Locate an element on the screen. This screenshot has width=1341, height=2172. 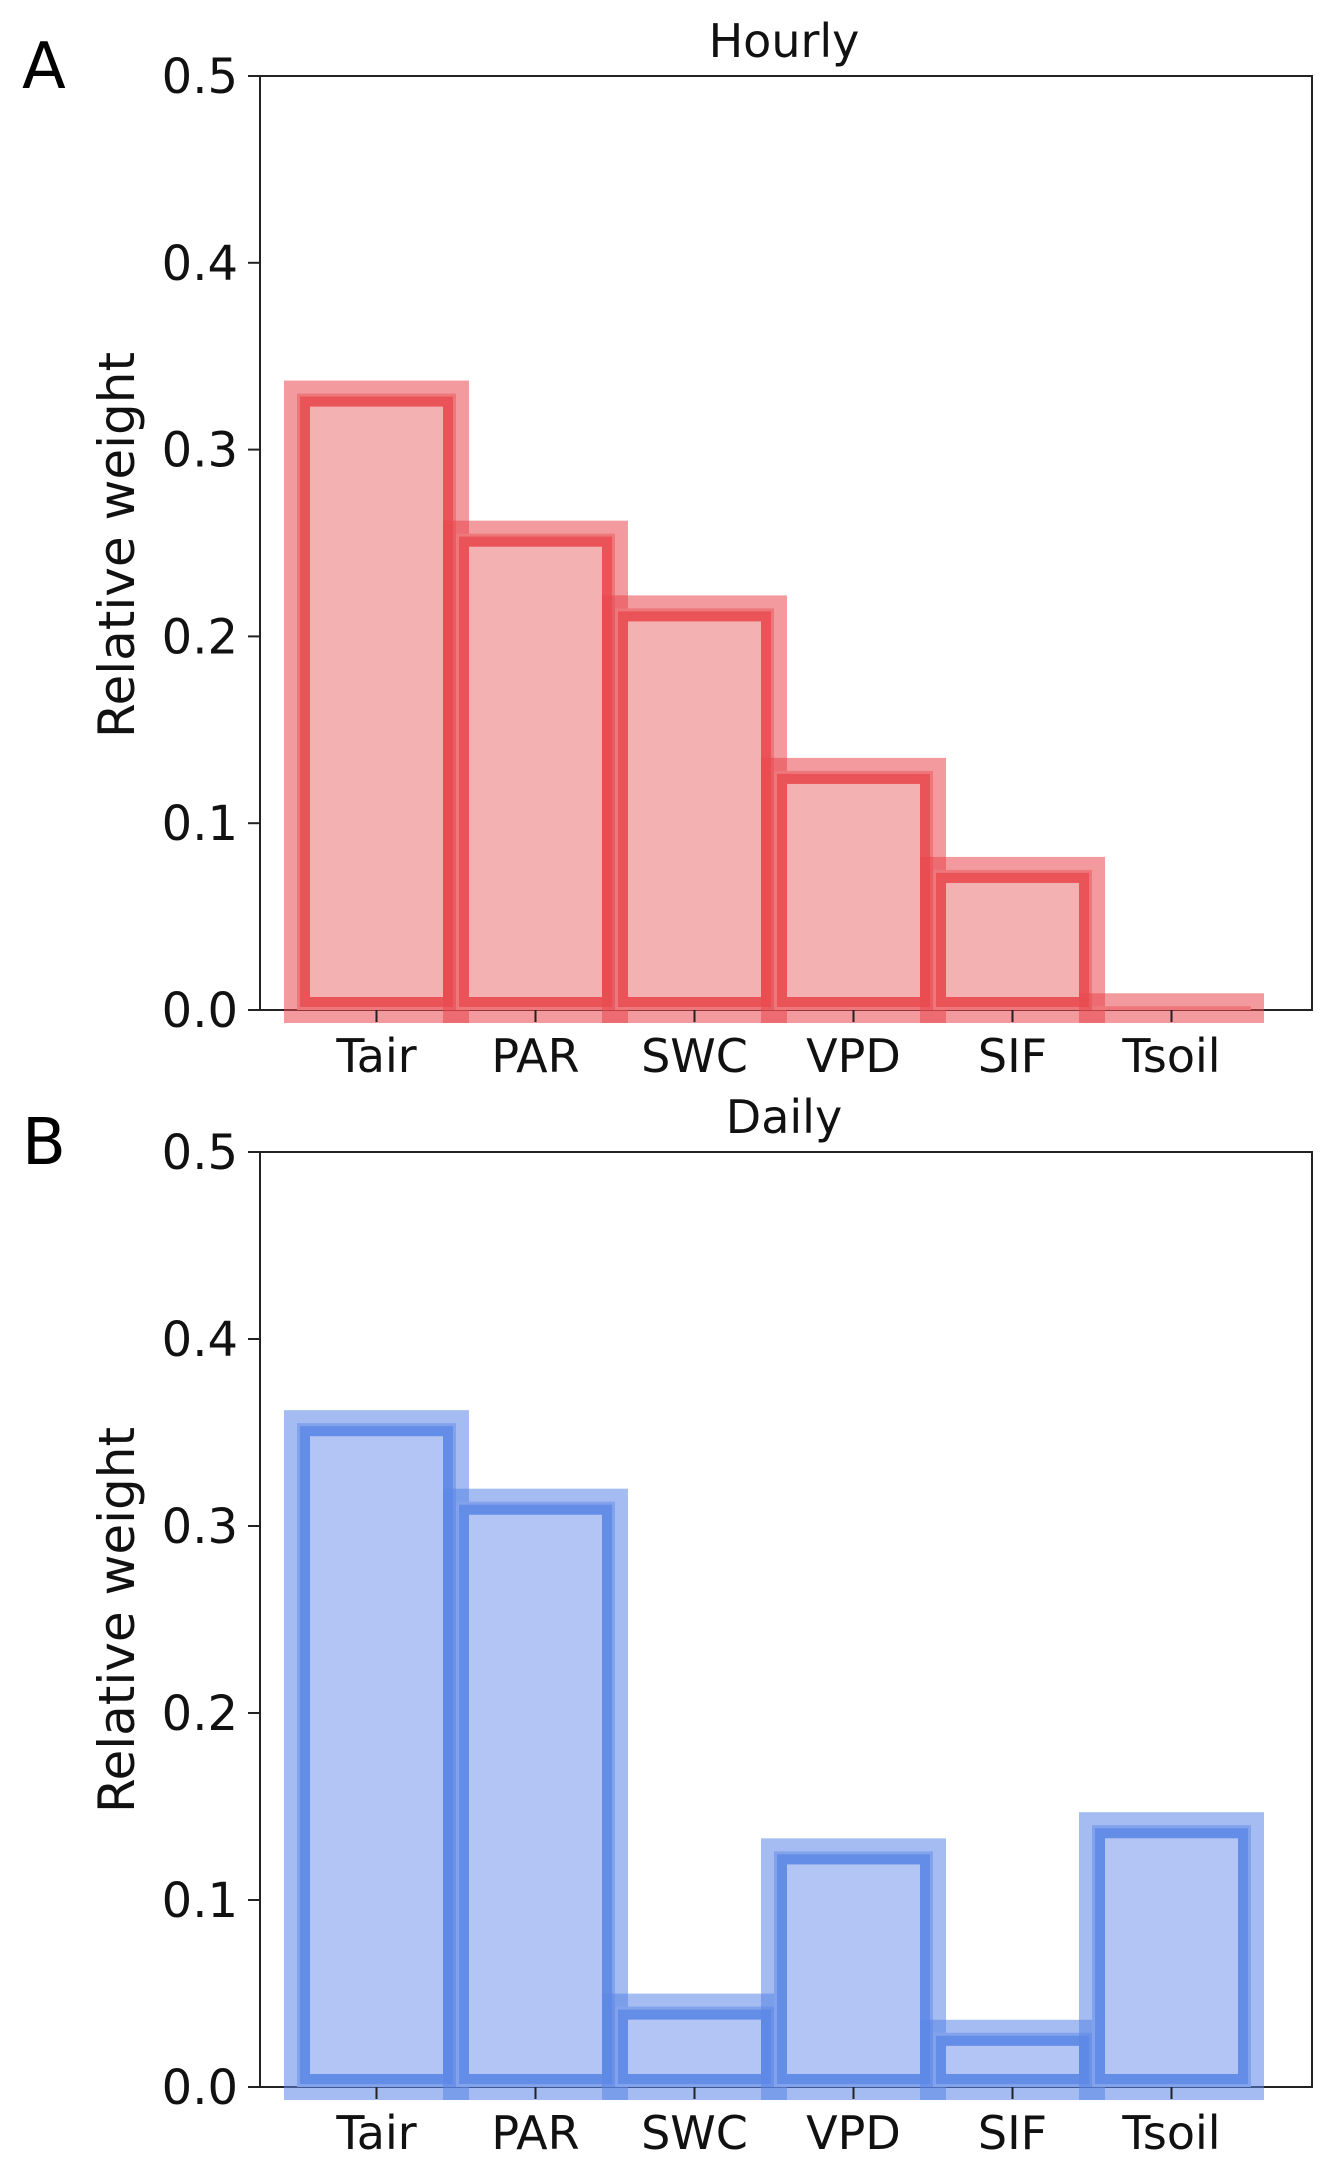
bar-swc-hourly is located at coordinates (694, 809).